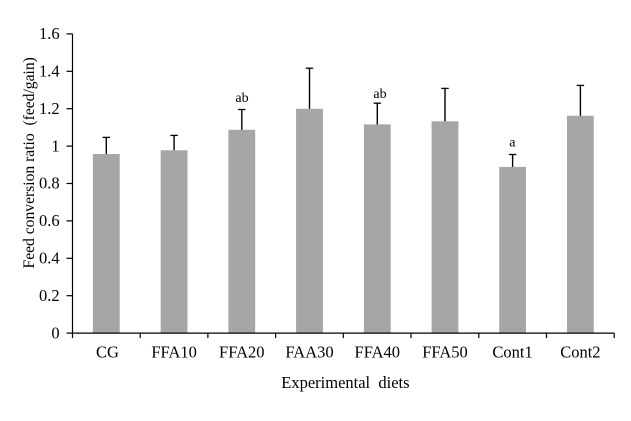 Image resolution: width=631 pixels, height=421 pixels. I want to click on svg-text: a, so click(512, 142).